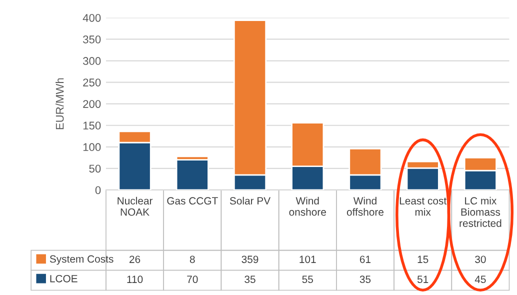  Describe the element at coordinates (82, 260) in the screenshot. I see `legend-label: System Costs` at that location.